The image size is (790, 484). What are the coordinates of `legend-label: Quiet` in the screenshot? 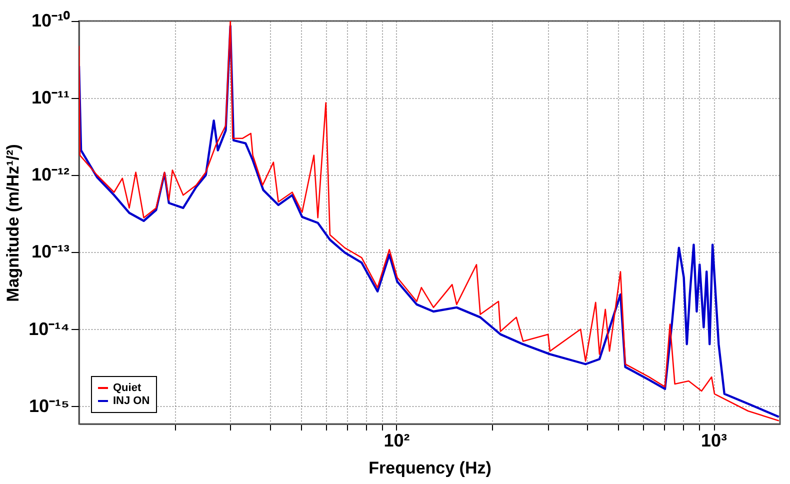 It's located at (127, 388).